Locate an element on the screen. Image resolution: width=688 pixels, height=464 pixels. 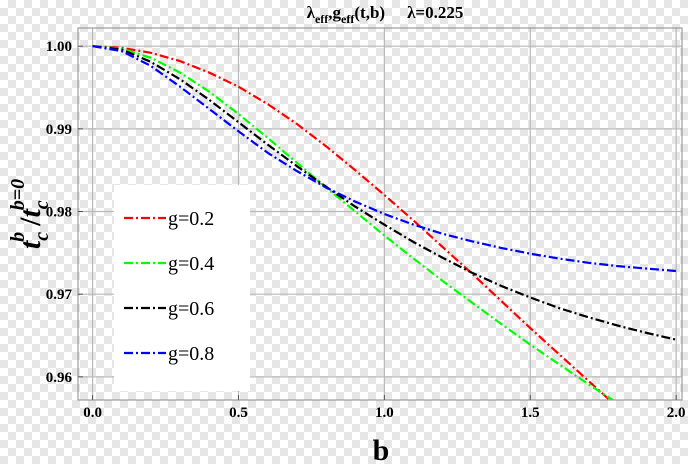
title-param: λ=0.225 is located at coordinates (435, 12).